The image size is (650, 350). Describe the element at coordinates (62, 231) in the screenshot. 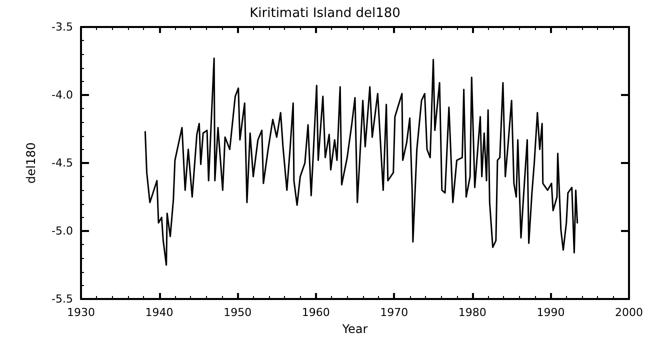

I see `y-tick-label: -5.0` at that location.